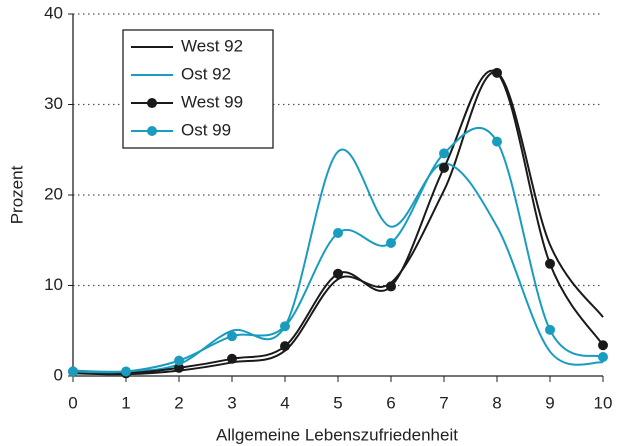 This screenshot has width=626, height=446. What do you see at coordinates (337, 434) in the screenshot?
I see `x-axis-label: Allgemeine Lebenszufriedenheit` at bounding box center [337, 434].